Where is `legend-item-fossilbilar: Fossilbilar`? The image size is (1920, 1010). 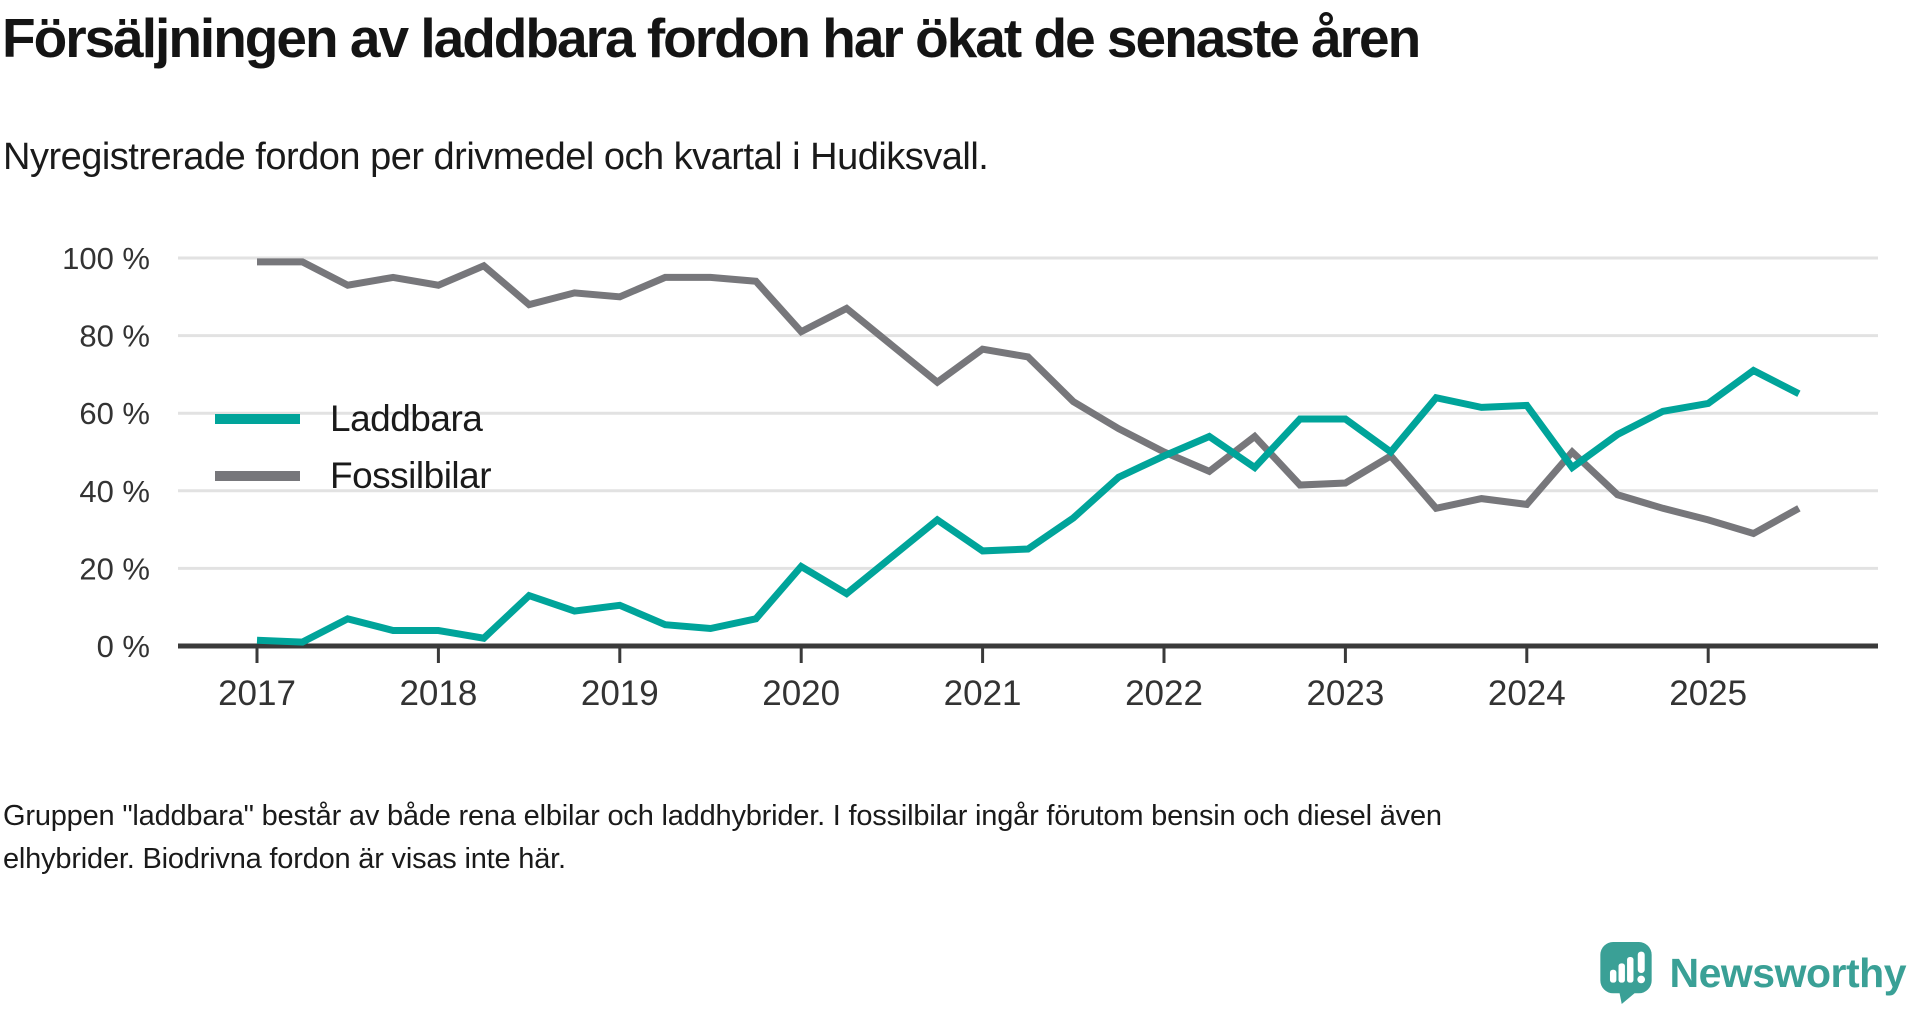
legend-item-fossilbilar: Fossilbilar is located at coordinates (353, 475).